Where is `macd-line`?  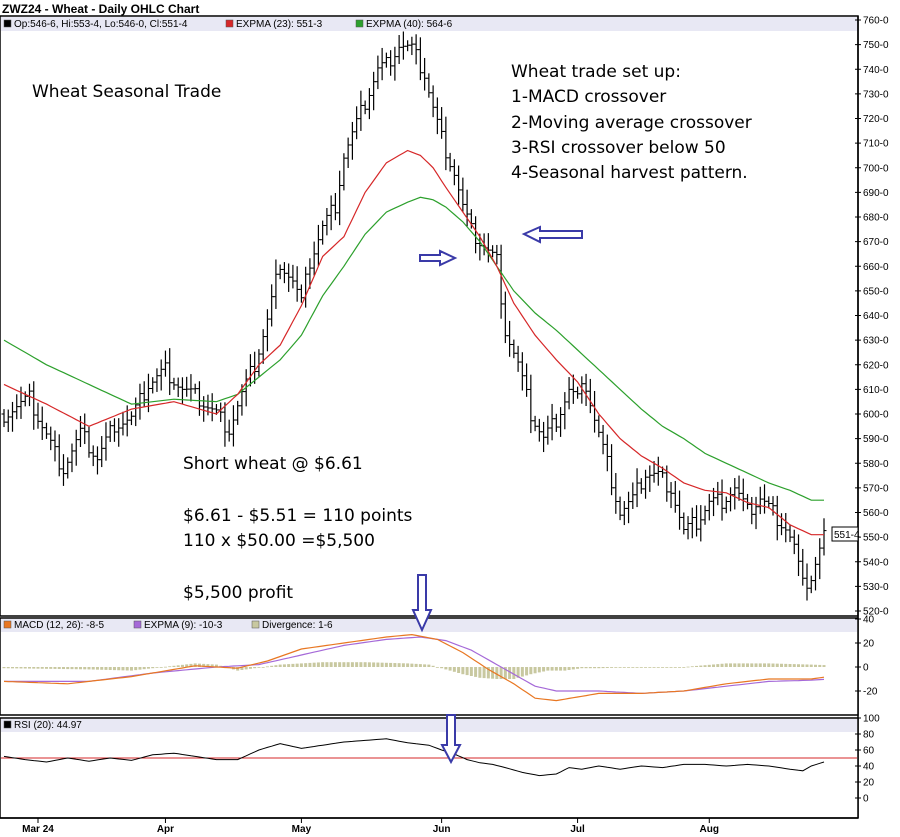 macd-line is located at coordinates (414, 667).